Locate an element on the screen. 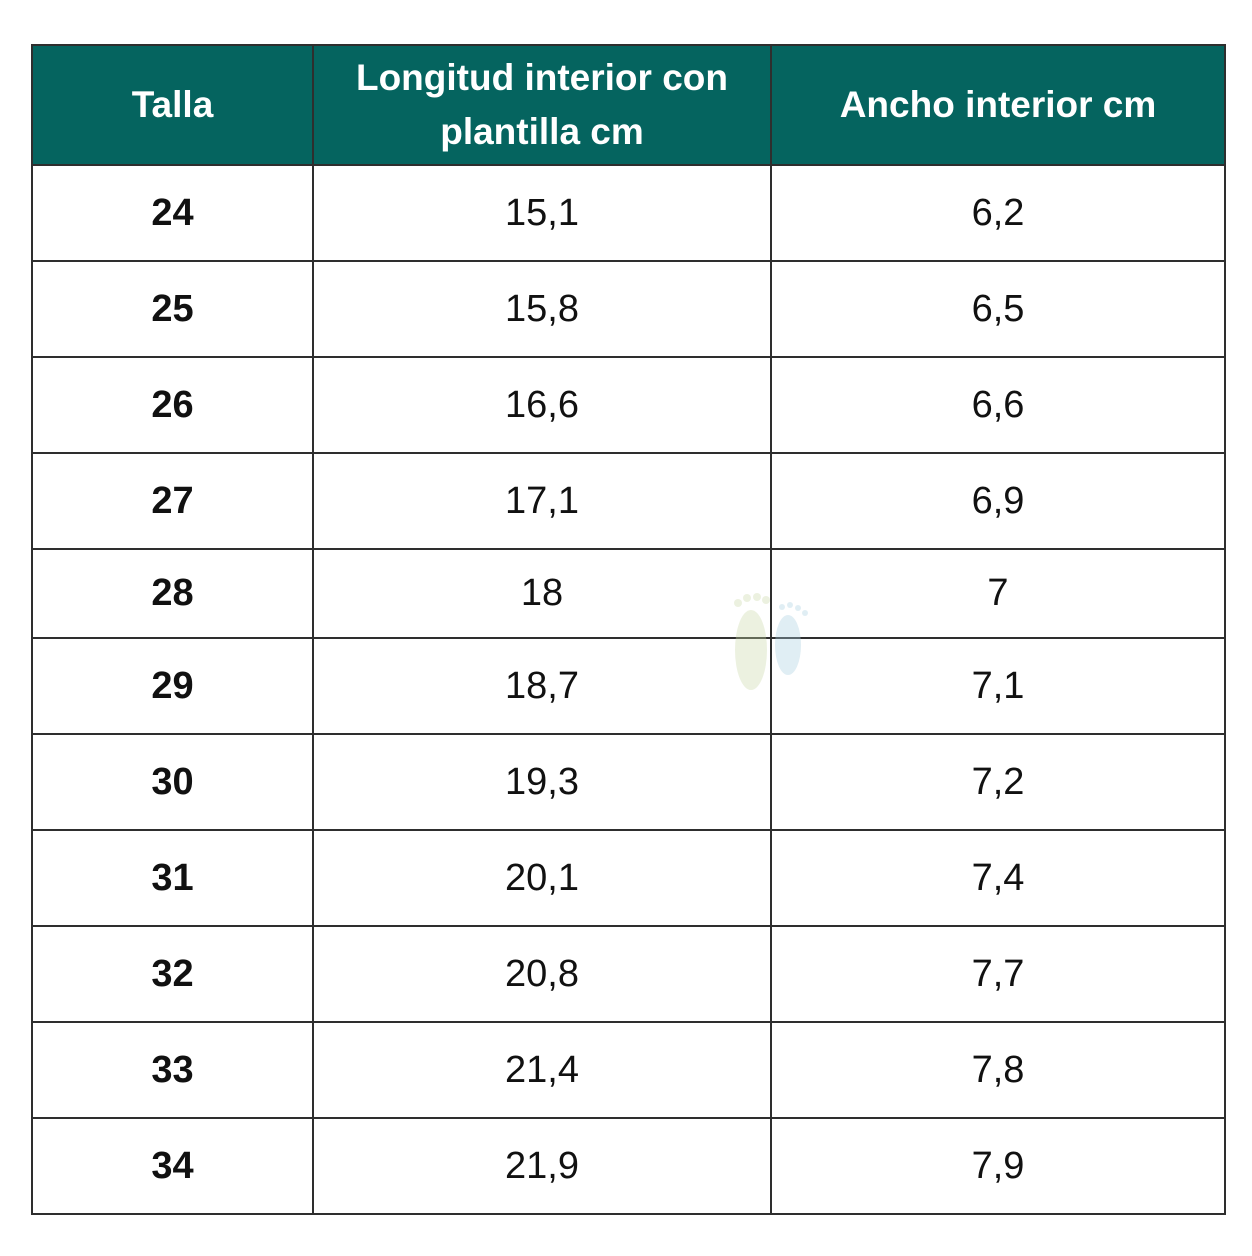 This screenshot has height=1256, width=1252. header-cell: Longitud interior con plantilla cm is located at coordinates (542, 105).